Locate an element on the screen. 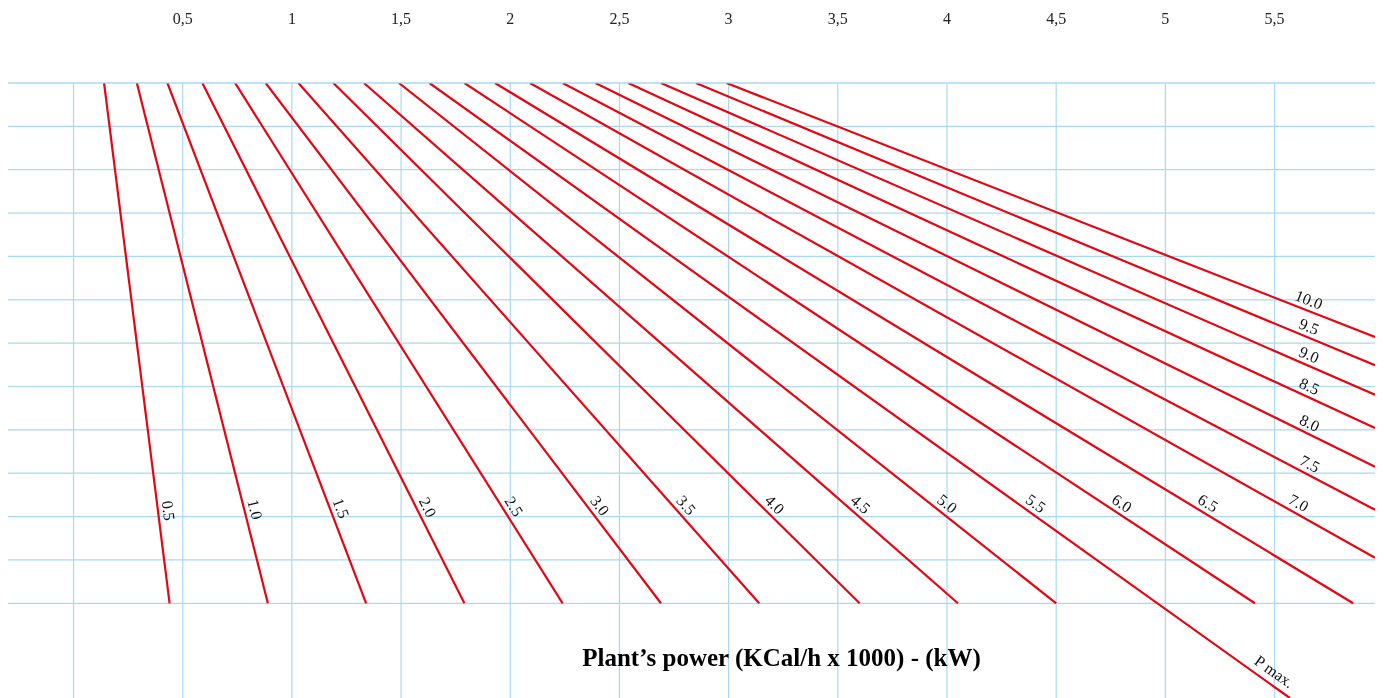 Image resolution: width=1384 pixels, height=698 pixels. text: 4.5 is located at coordinates (860, 504).